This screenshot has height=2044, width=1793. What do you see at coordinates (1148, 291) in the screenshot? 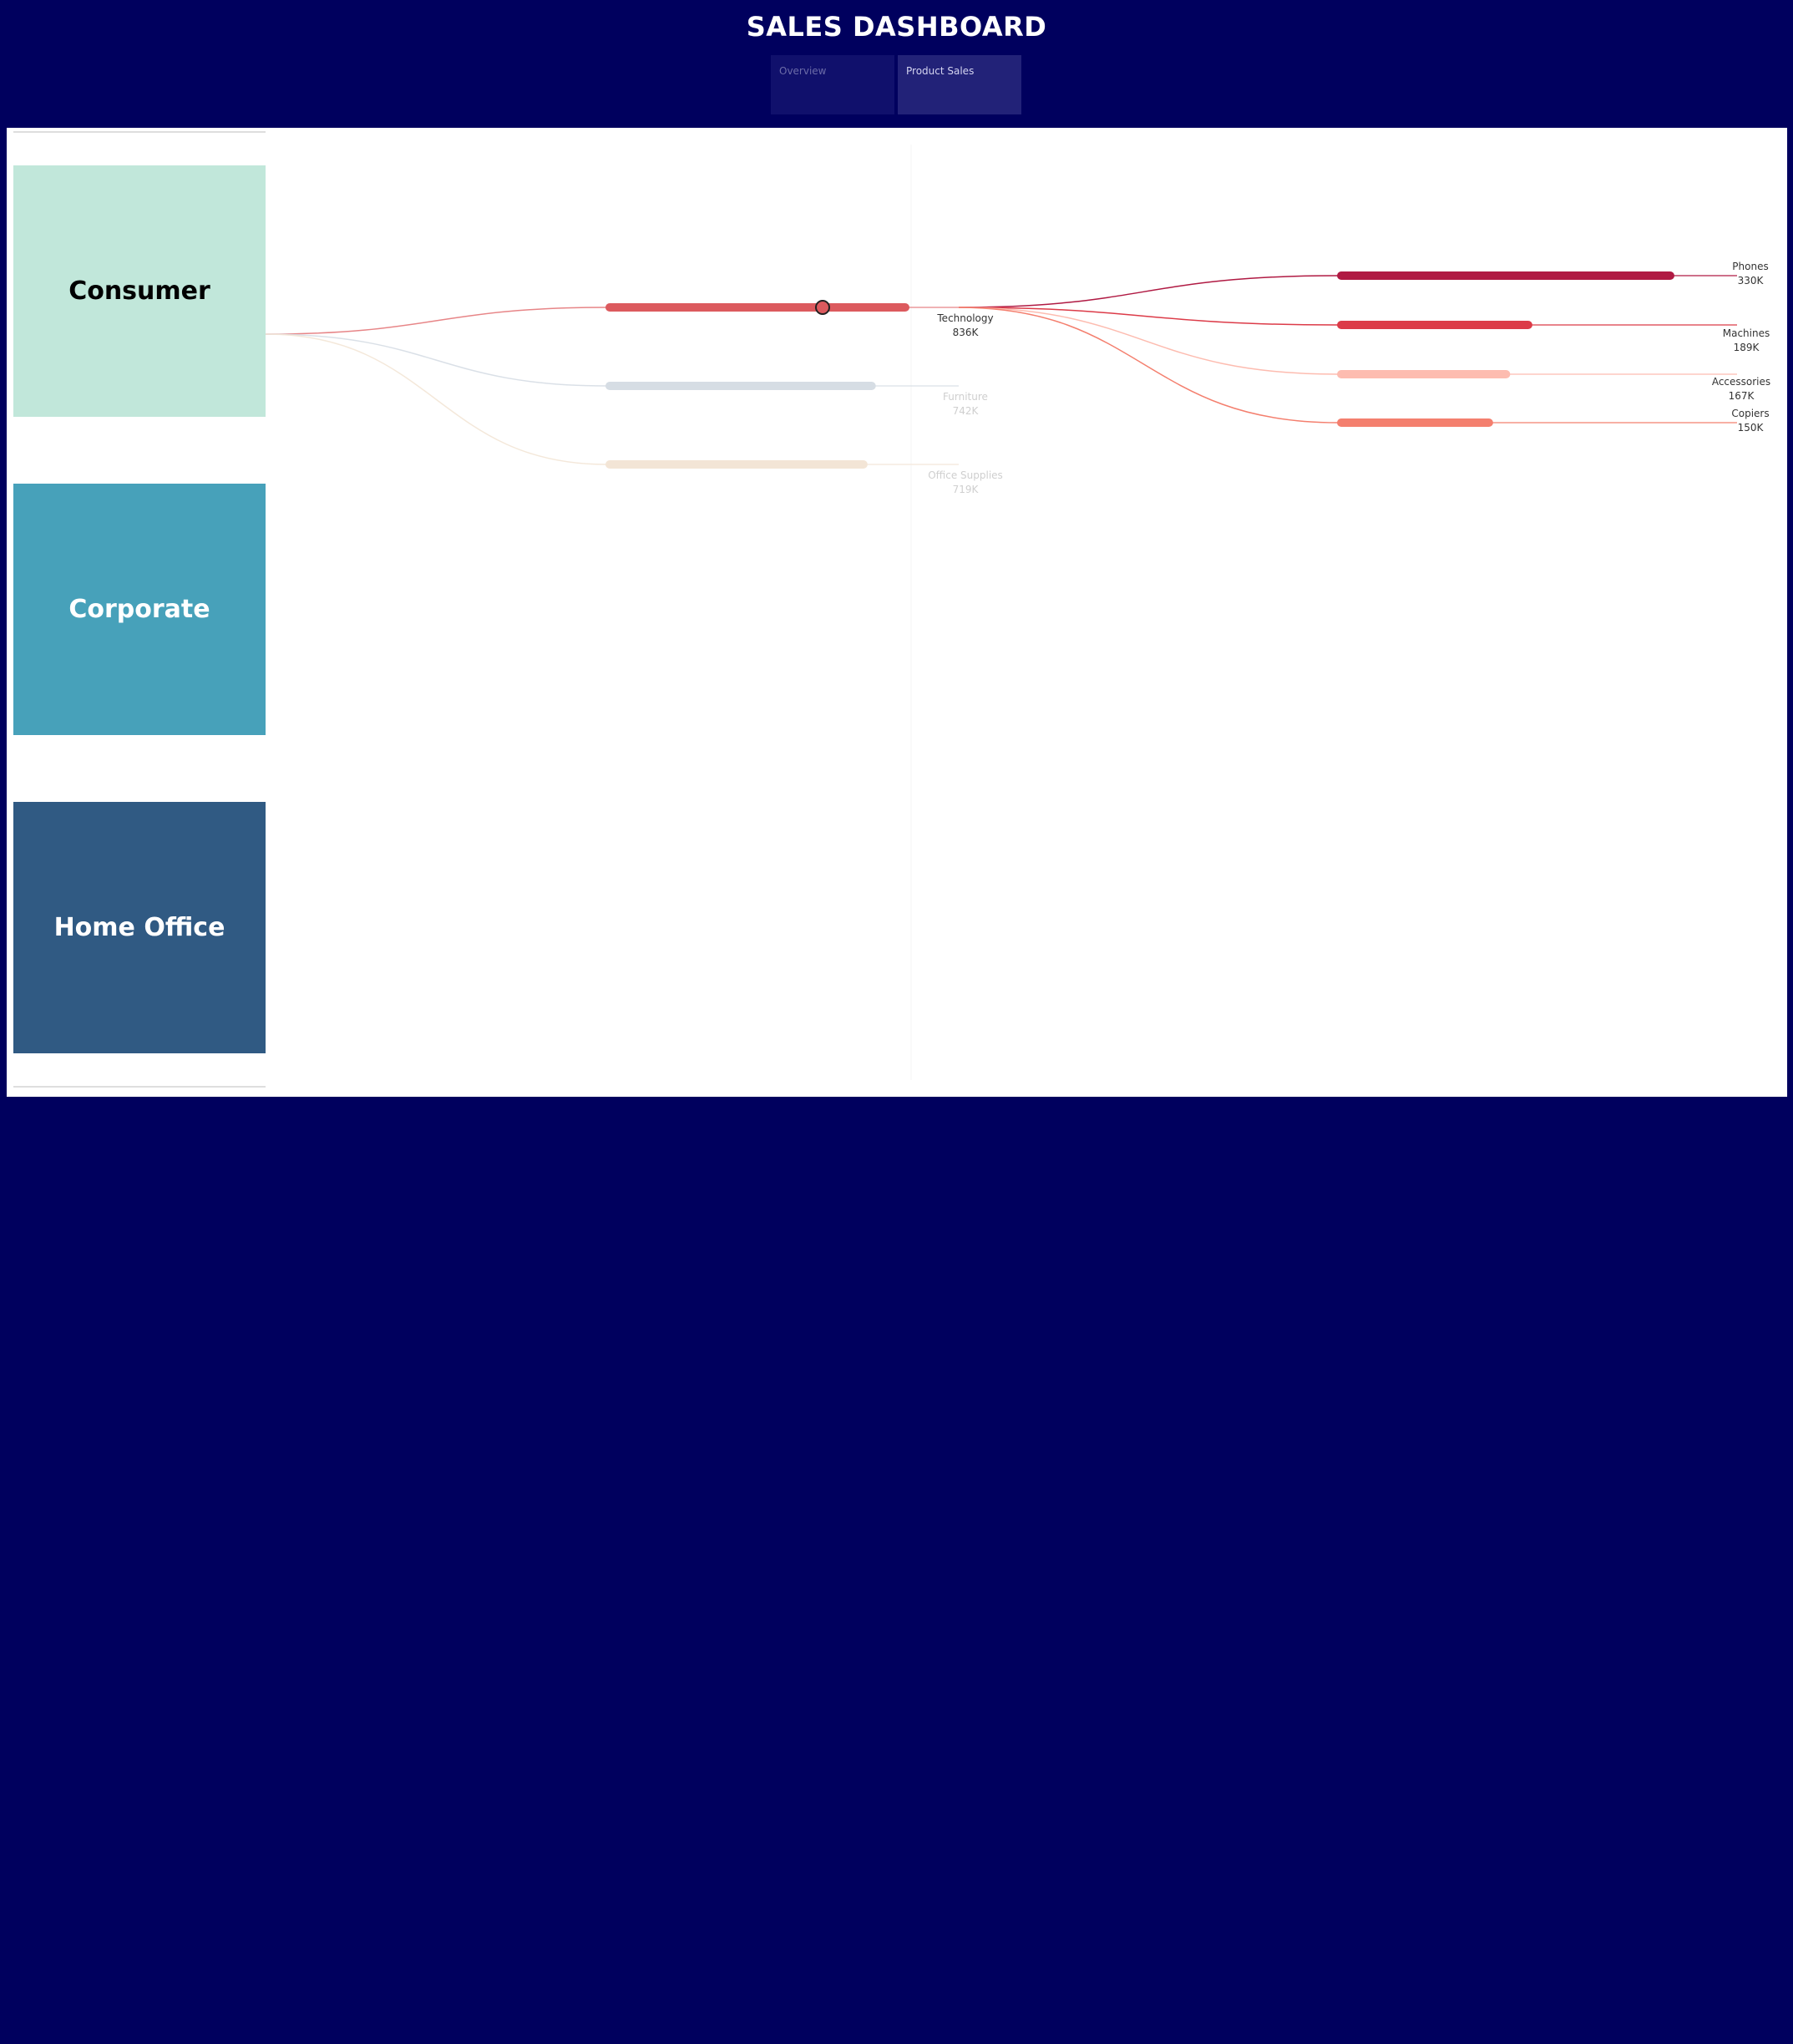
I see `sub-flow-link-phones` at bounding box center [1148, 291].